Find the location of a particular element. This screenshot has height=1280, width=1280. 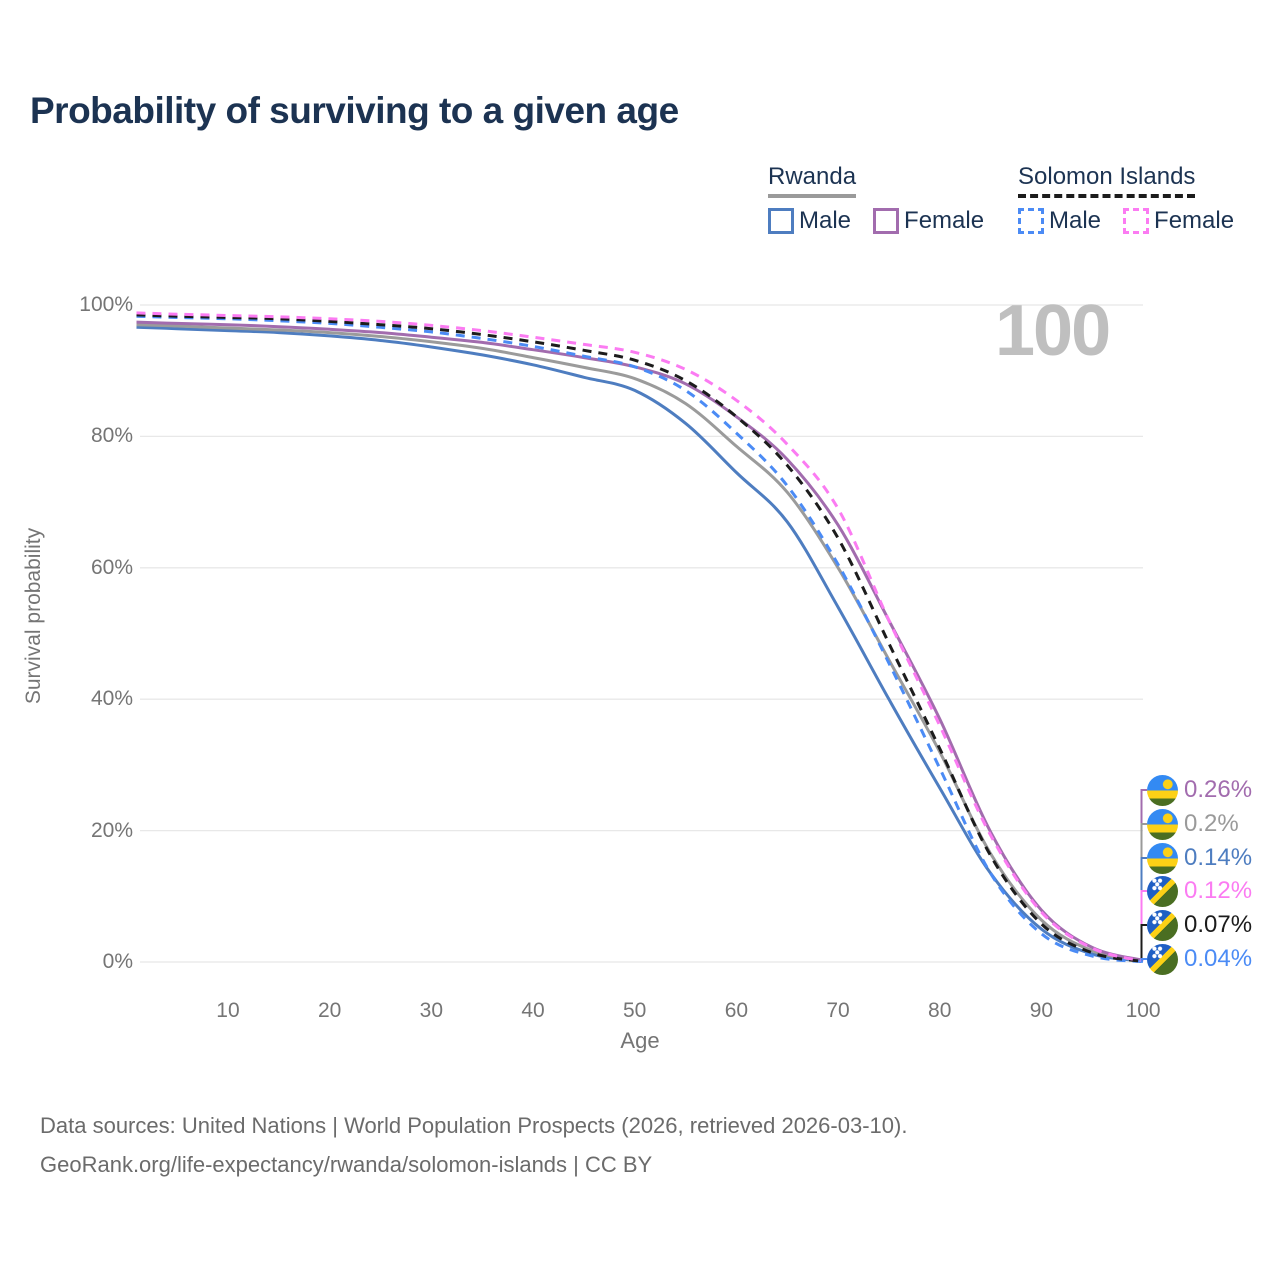

legend-title-solomon-islands: Solomon Islands is located at coordinates (1107, 180).